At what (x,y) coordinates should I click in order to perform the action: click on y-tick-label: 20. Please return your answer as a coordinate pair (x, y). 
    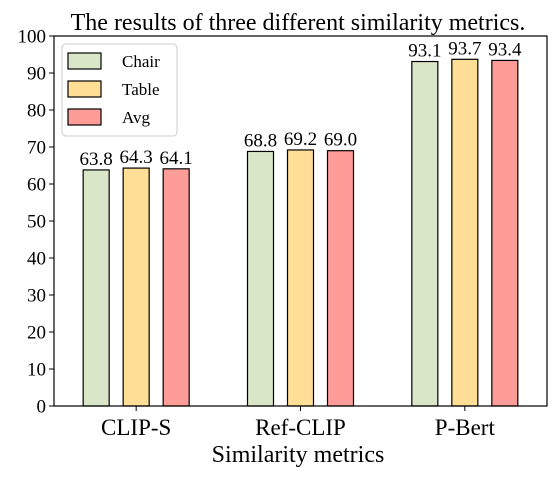
    Looking at the image, I should click on (36, 333).